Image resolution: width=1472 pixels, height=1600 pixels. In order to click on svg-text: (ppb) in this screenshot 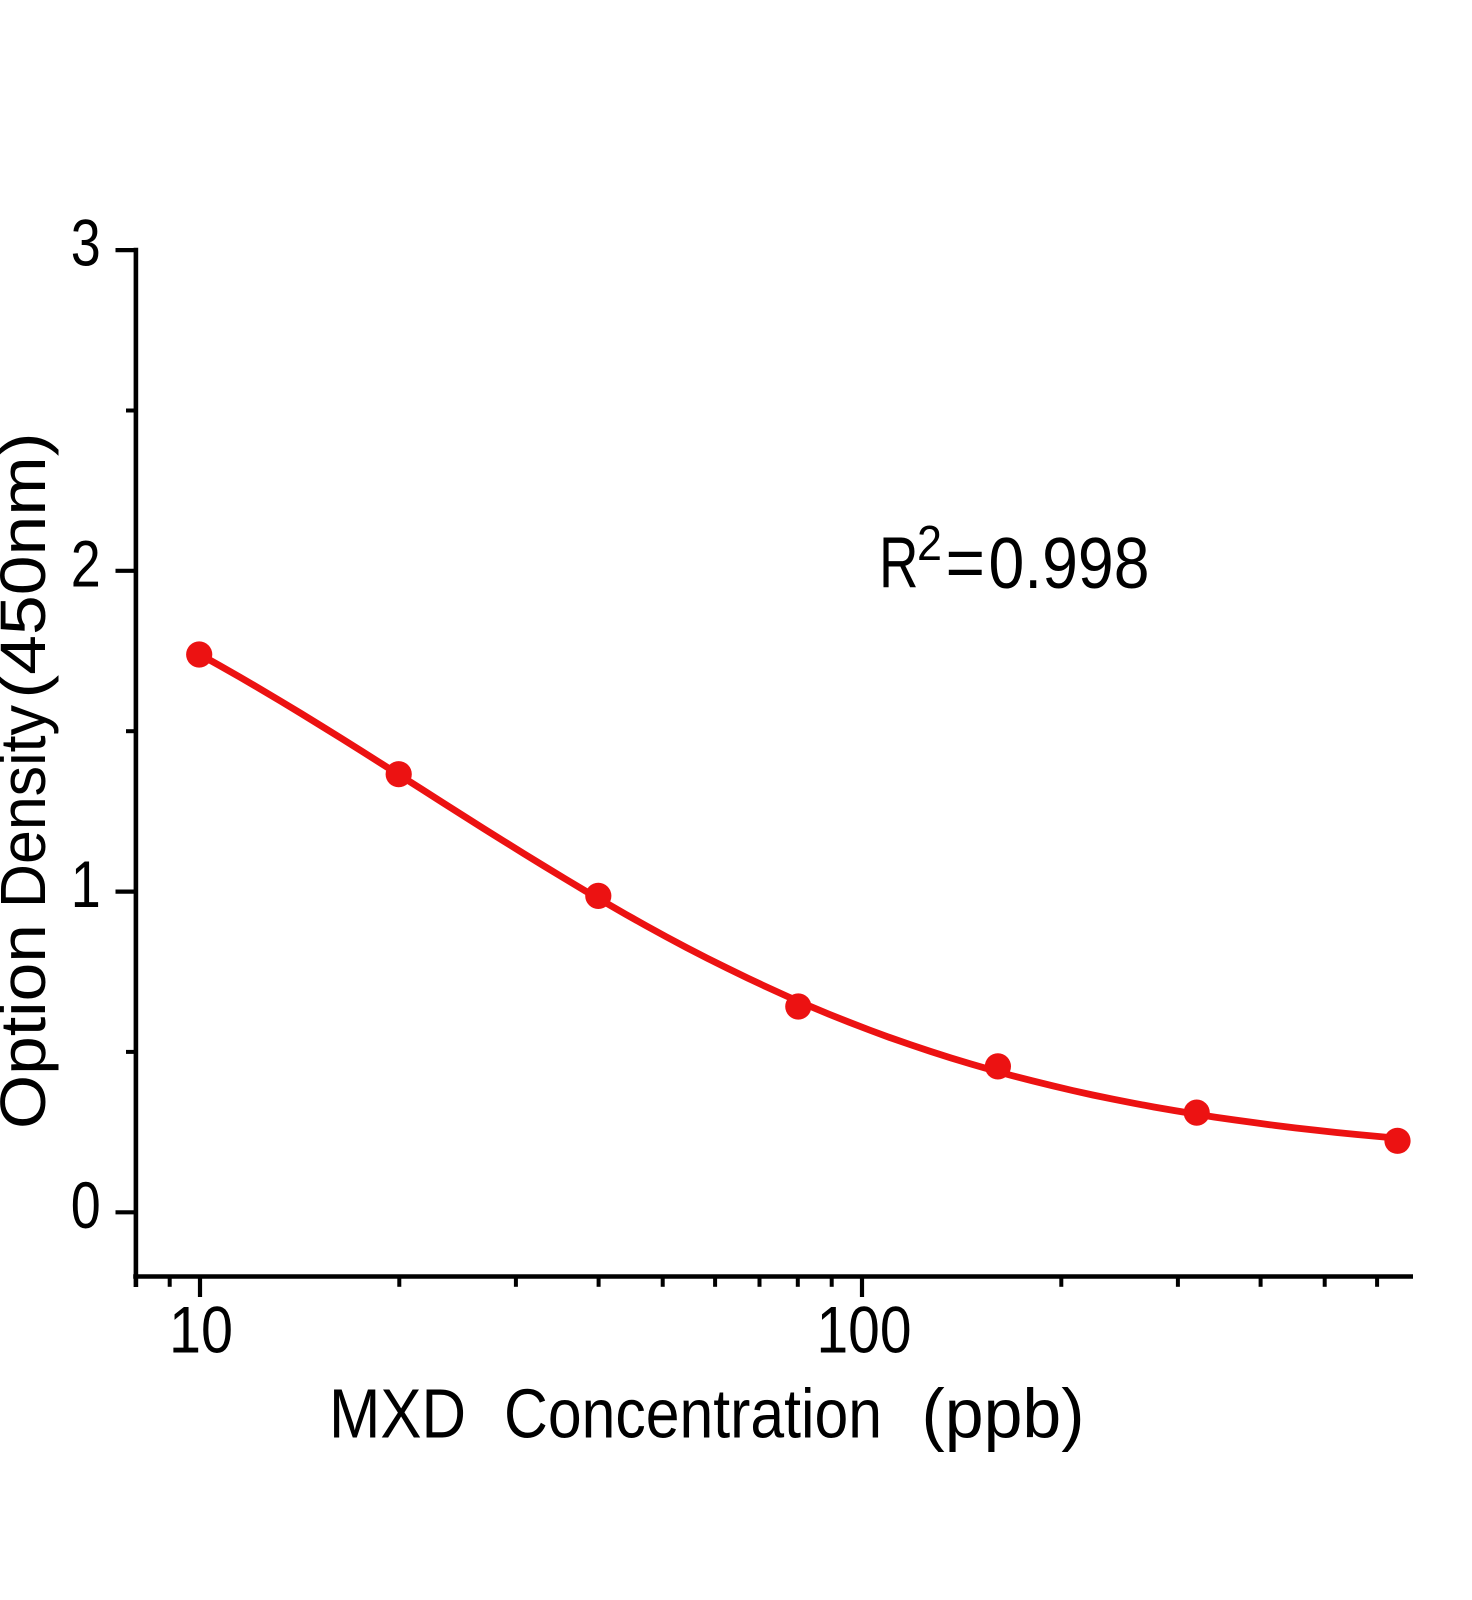, I will do `click(1003, 1414)`.